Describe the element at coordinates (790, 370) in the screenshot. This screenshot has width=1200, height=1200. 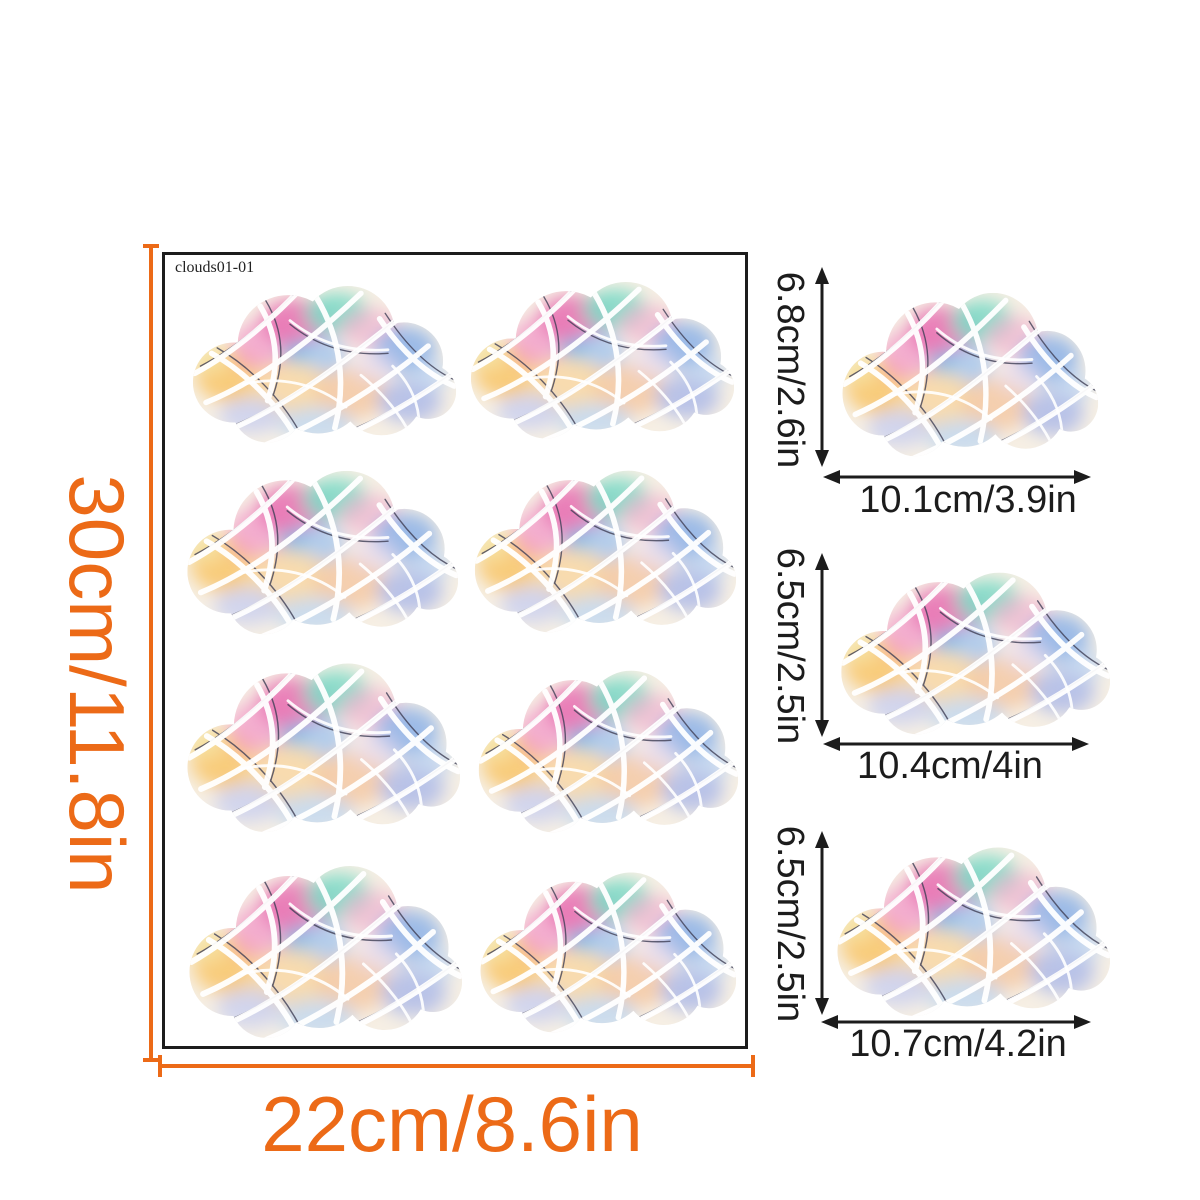
I see `reference-cloud-1-height-label: 6.8cm/2.6in` at that location.